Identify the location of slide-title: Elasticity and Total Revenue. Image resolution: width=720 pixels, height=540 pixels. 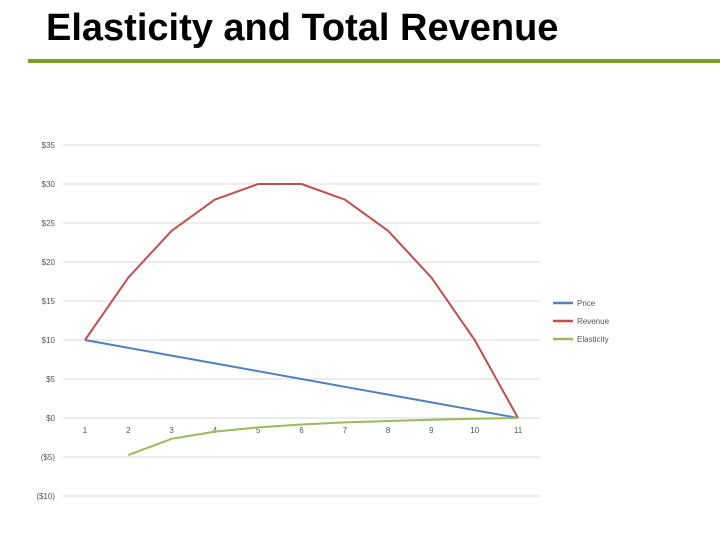
(302, 28).